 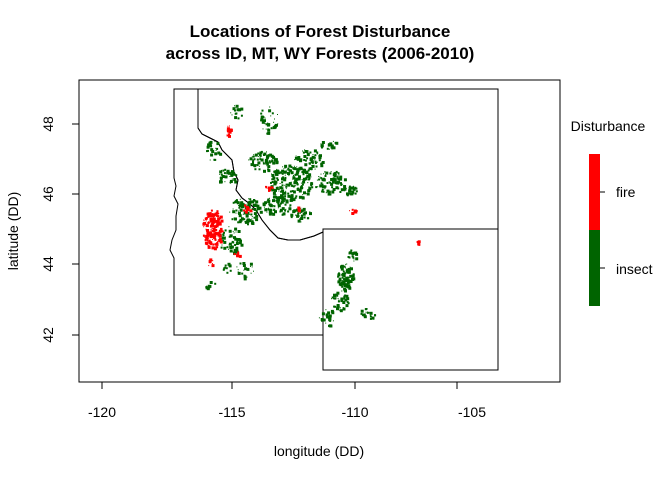 What do you see at coordinates (48, 264) in the screenshot?
I see `y-tick-label: 44` at bounding box center [48, 264].